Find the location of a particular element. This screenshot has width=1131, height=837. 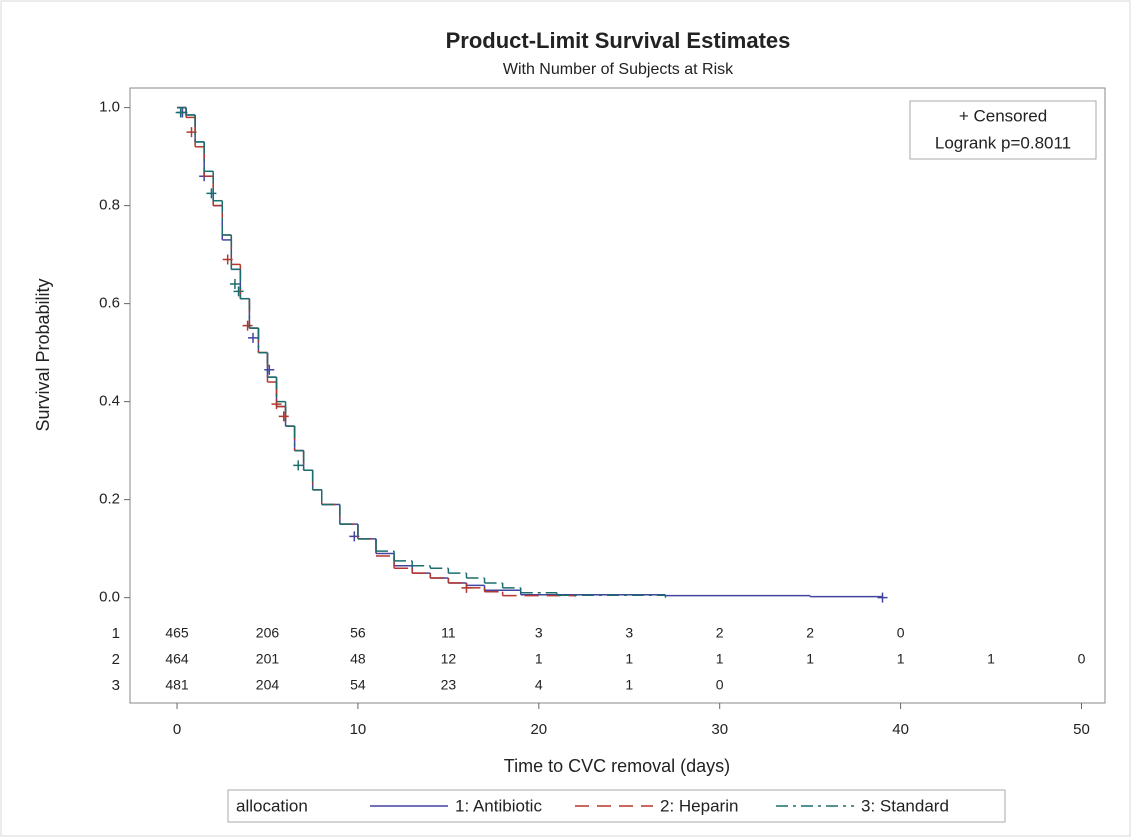

legend-label: 2: Heparin is located at coordinates (699, 805).